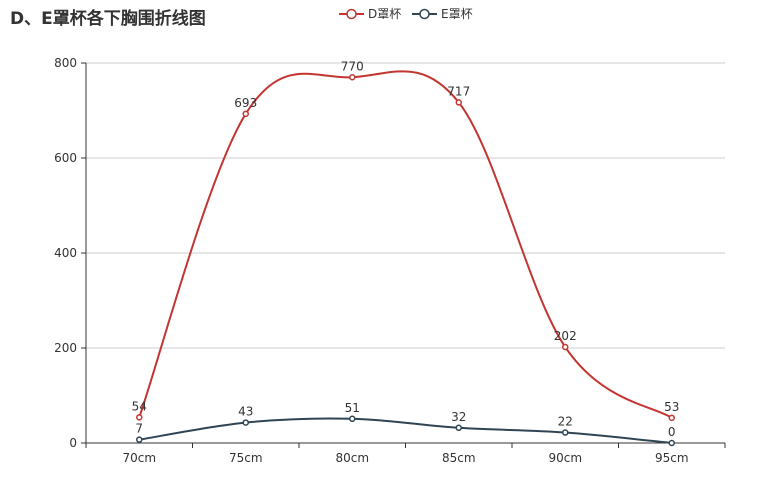 The height and width of the screenshot is (496, 781). Describe the element at coordinates (246, 458) in the screenshot. I see `x-tick-label: 75cm` at that location.